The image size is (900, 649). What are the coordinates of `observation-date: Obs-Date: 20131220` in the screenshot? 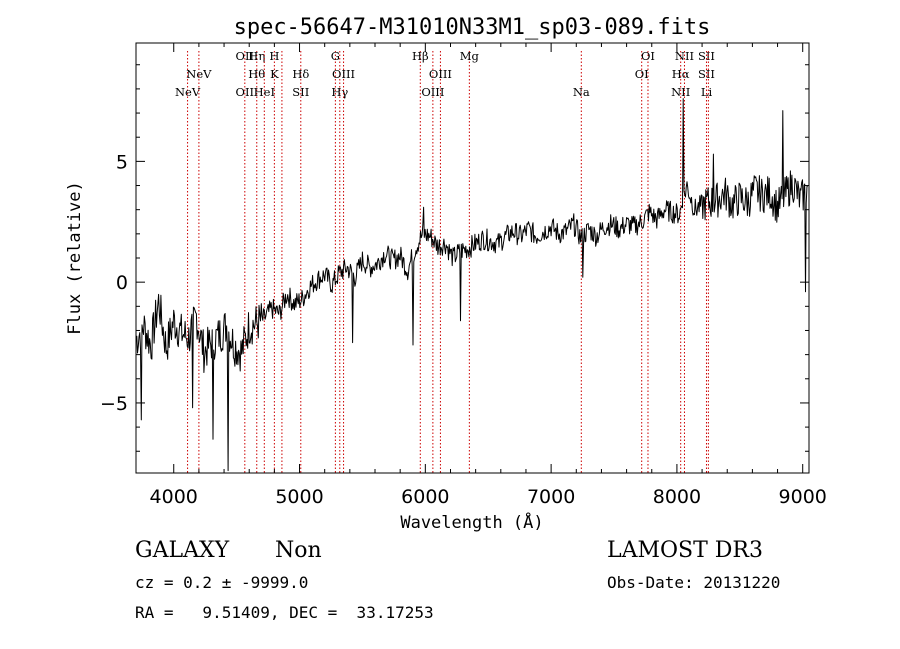 It's located at (694, 582).